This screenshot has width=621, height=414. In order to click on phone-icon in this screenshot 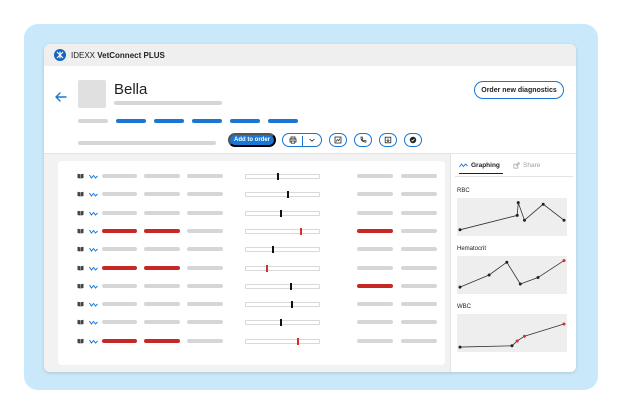, I will do `click(363, 139)`.